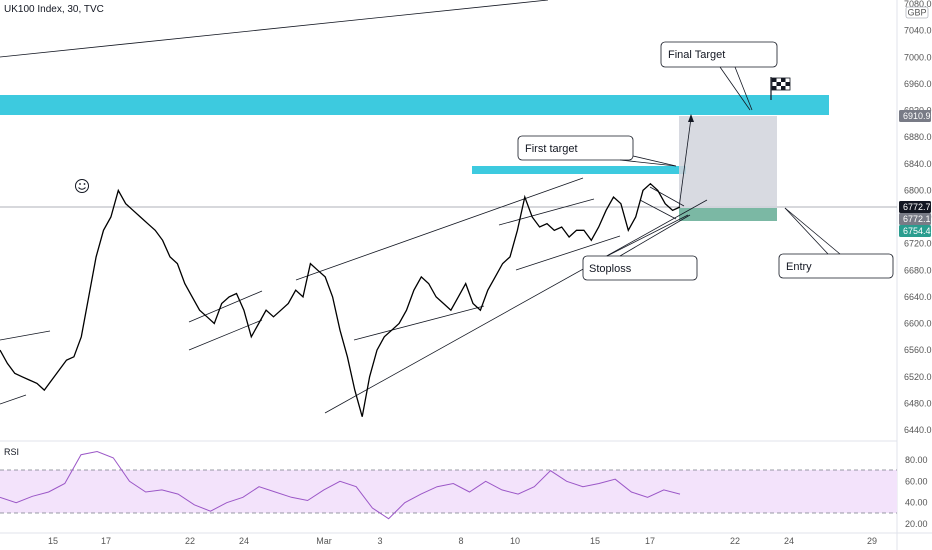 The width and height of the screenshot is (932, 550). Describe the element at coordinates (82, 186) in the screenshot. I see `smiley-icon` at that location.